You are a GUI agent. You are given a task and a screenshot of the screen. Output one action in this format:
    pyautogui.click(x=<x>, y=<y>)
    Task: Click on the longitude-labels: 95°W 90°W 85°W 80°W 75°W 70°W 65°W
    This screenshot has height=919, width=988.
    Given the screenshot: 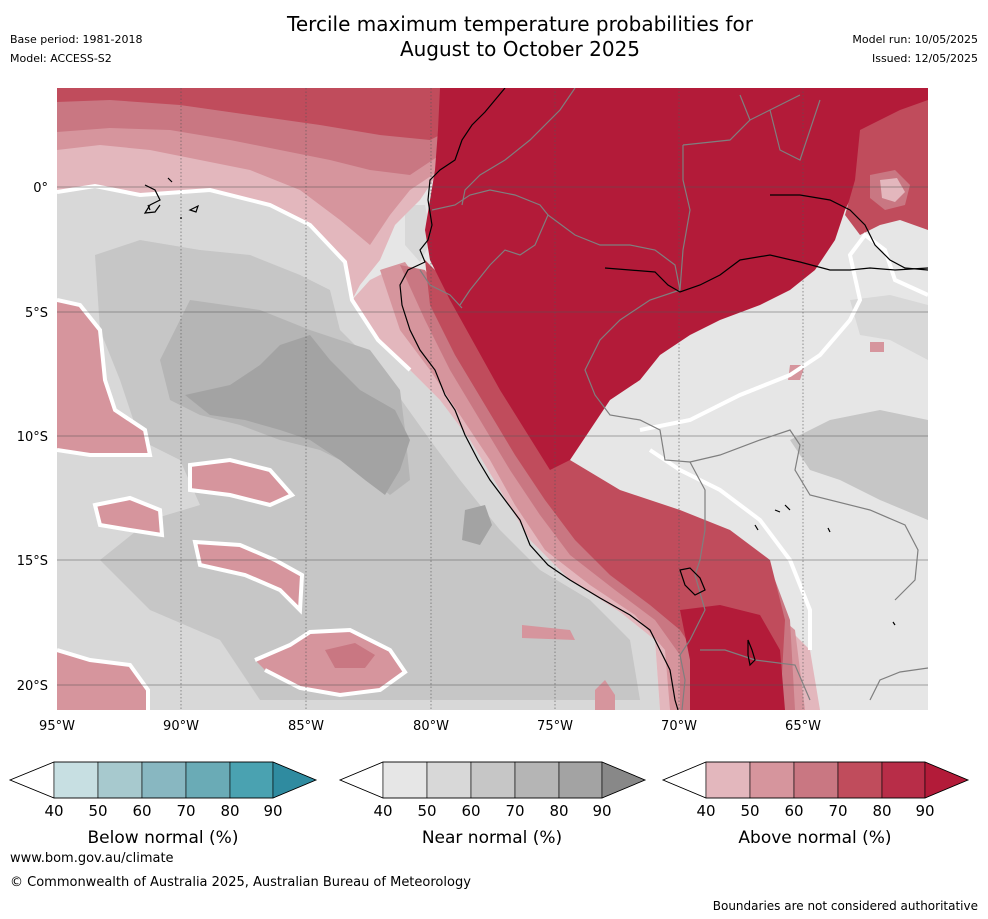 What is the action you would take?
    pyautogui.click(x=430, y=726)
    